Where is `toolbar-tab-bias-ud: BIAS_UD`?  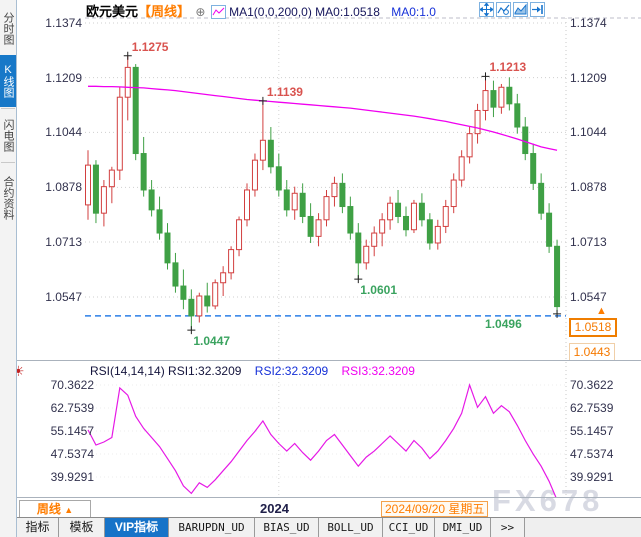
toolbar-tab-bias-ud: BIAS_UD is located at coordinates (287, 527).